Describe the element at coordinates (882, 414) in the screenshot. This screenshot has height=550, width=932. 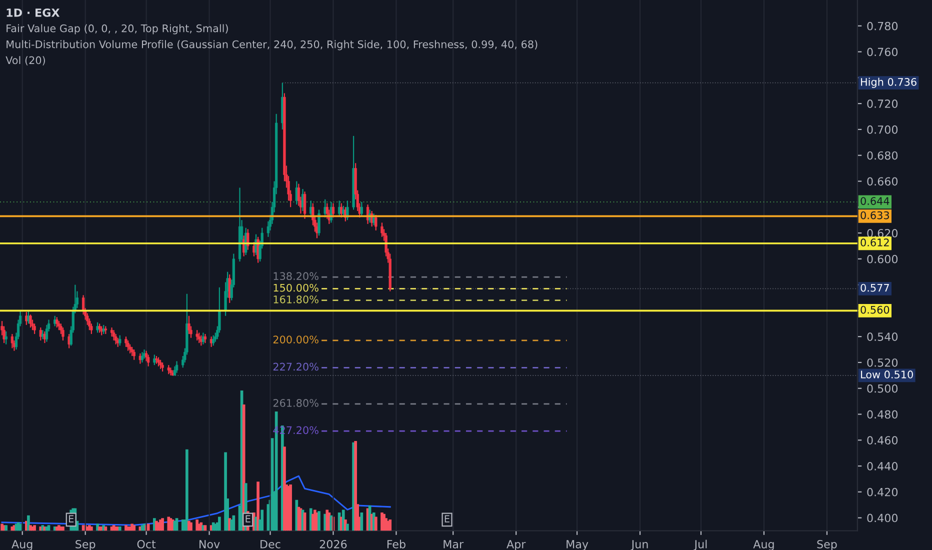
I see `y-tick-label: 0.480` at that location.